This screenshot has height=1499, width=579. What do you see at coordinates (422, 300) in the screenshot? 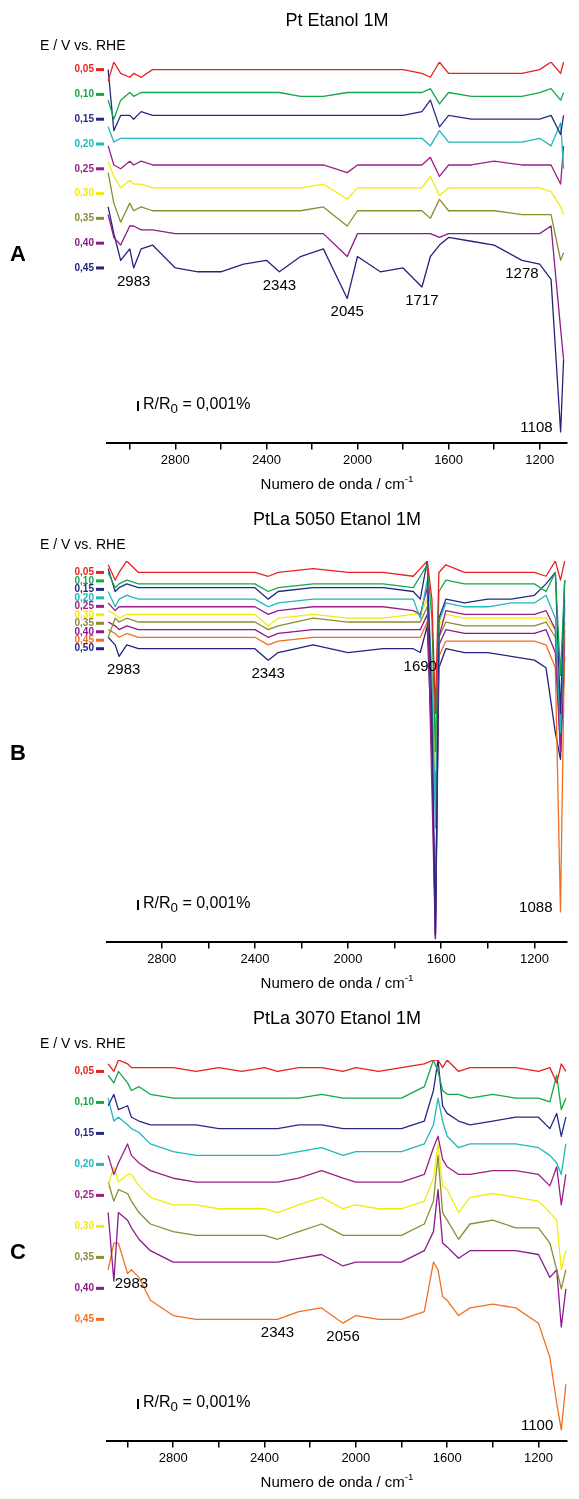
I see `annotation: 1717` at bounding box center [422, 300].